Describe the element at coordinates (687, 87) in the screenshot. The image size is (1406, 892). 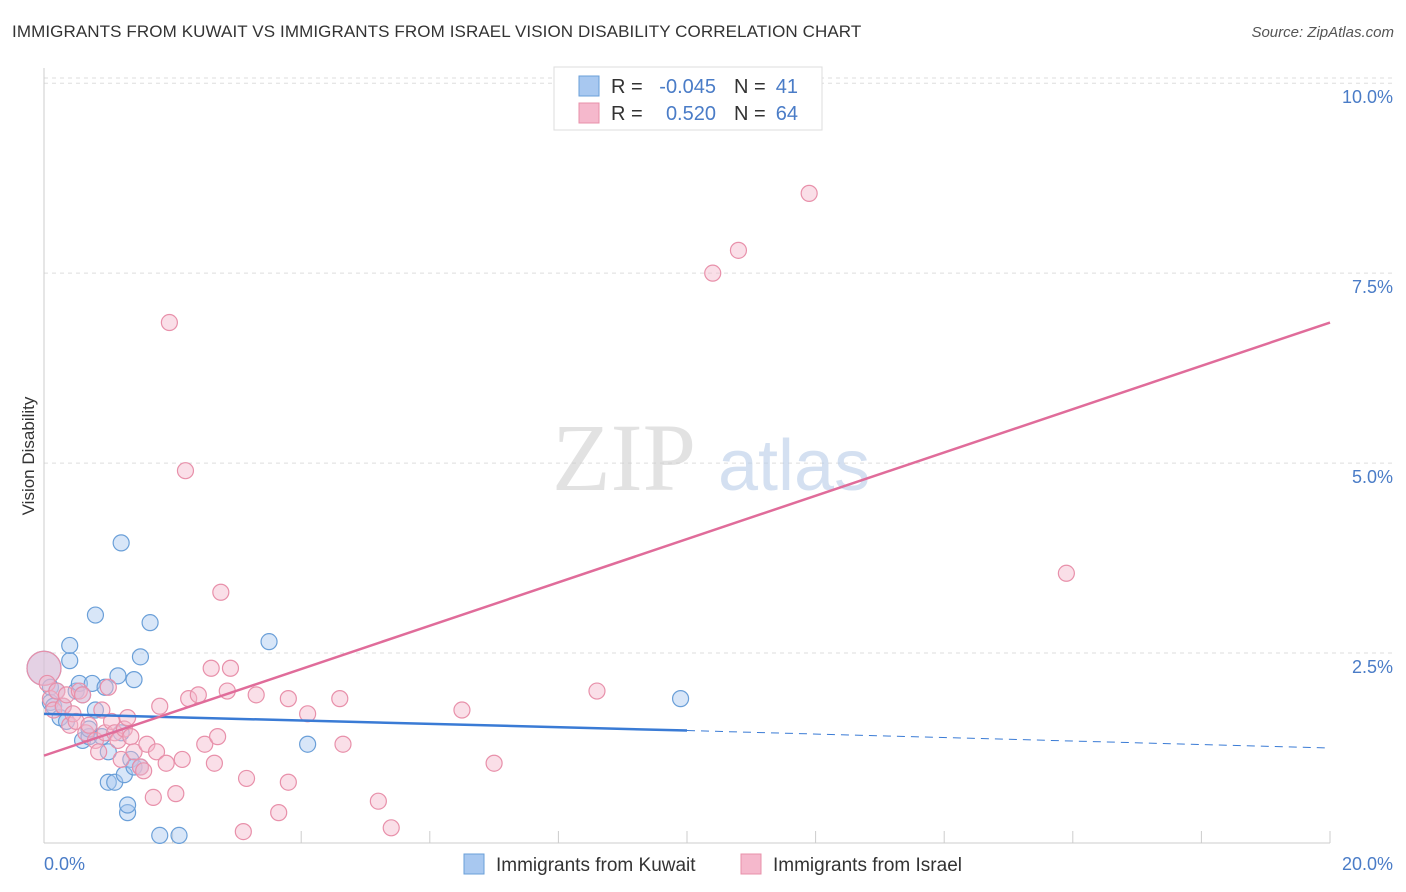
I see `kuwait-r-value: -0.045` at that location.